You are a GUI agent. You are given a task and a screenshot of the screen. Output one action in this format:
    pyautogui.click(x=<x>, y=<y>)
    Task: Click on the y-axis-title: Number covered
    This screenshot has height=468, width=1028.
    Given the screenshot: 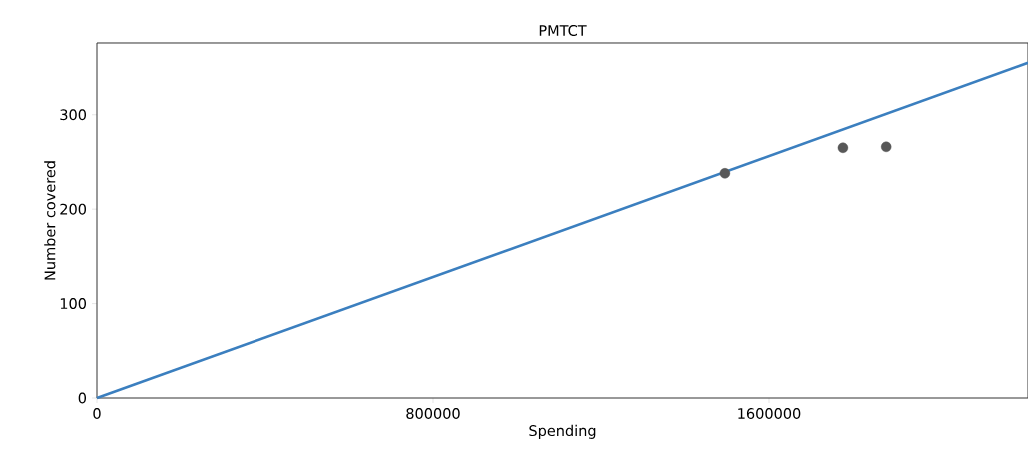 What is the action you would take?
    pyautogui.click(x=50, y=220)
    